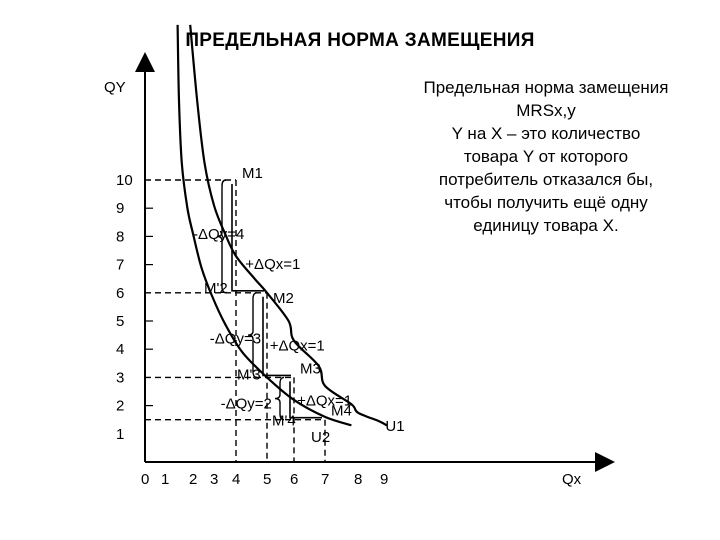 The height and width of the screenshot is (540, 720). What do you see at coordinates (546, 202) in the screenshot?
I see `definition-line: чтобы получить ещё одну` at bounding box center [546, 202].